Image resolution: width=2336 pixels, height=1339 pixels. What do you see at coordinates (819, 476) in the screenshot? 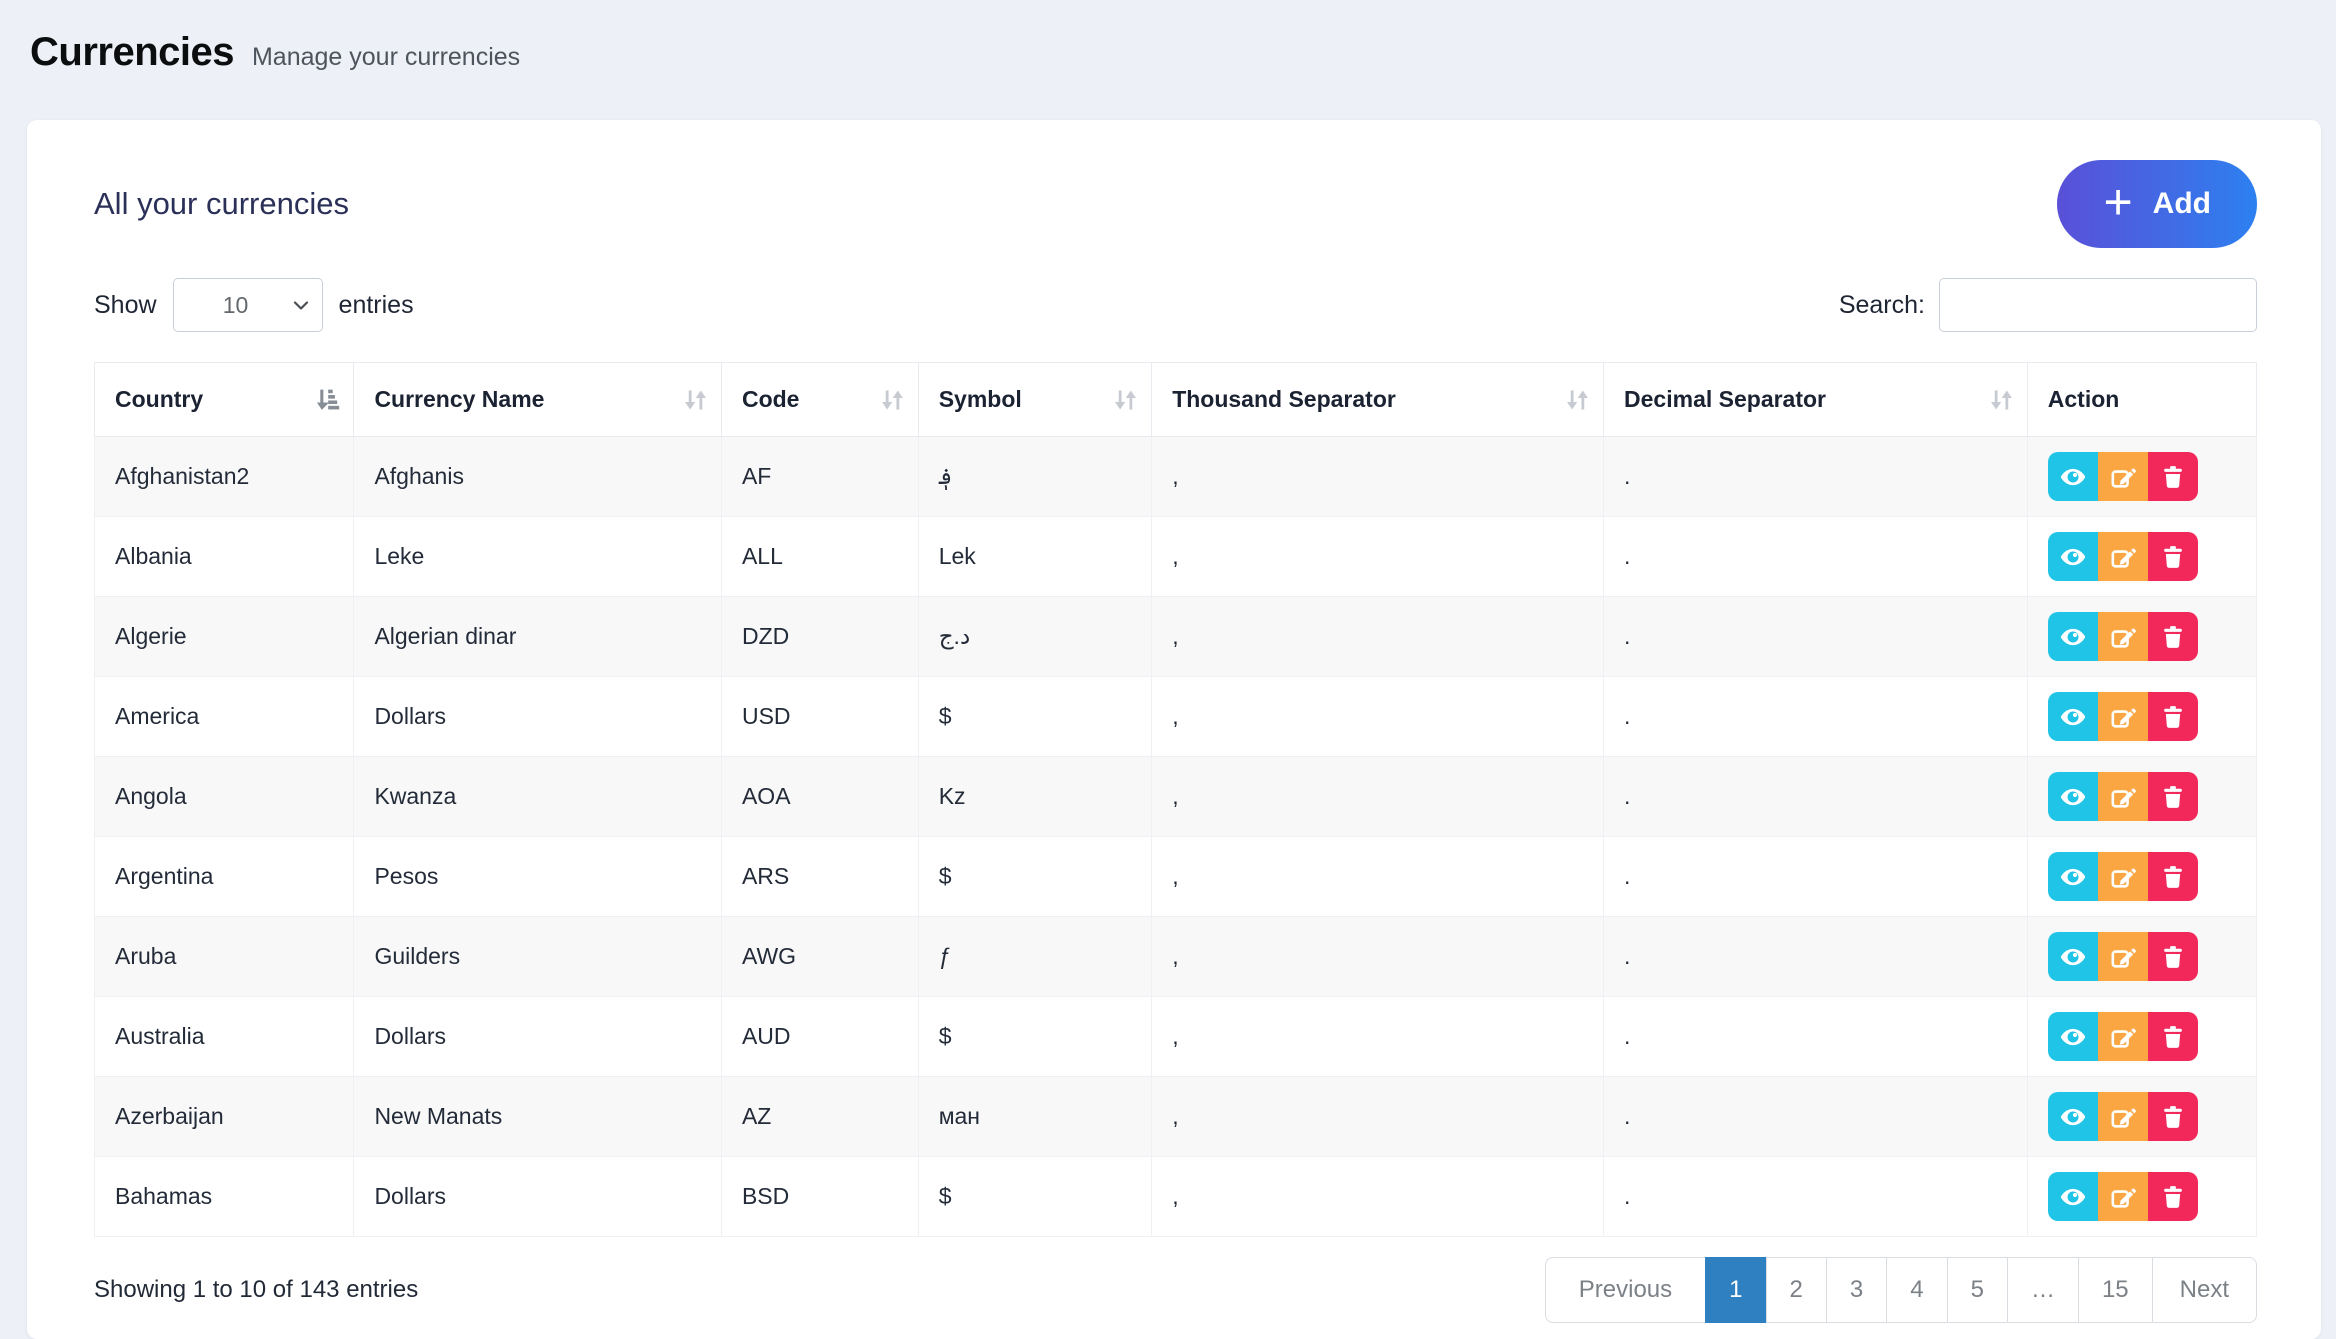
I see `cell-code: AF` at bounding box center [819, 476].